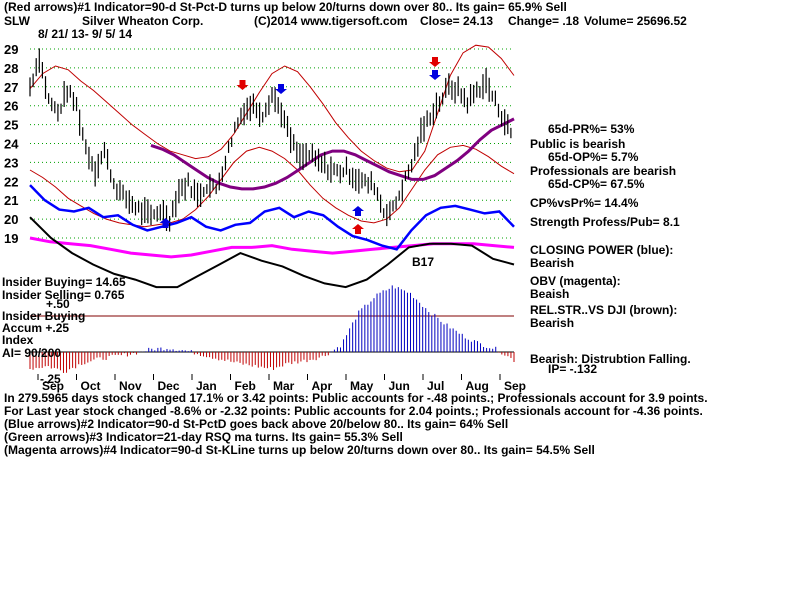 The image size is (800, 600). What do you see at coordinates (358, 229) in the screenshot?
I see `red-up-arrow` at bounding box center [358, 229].